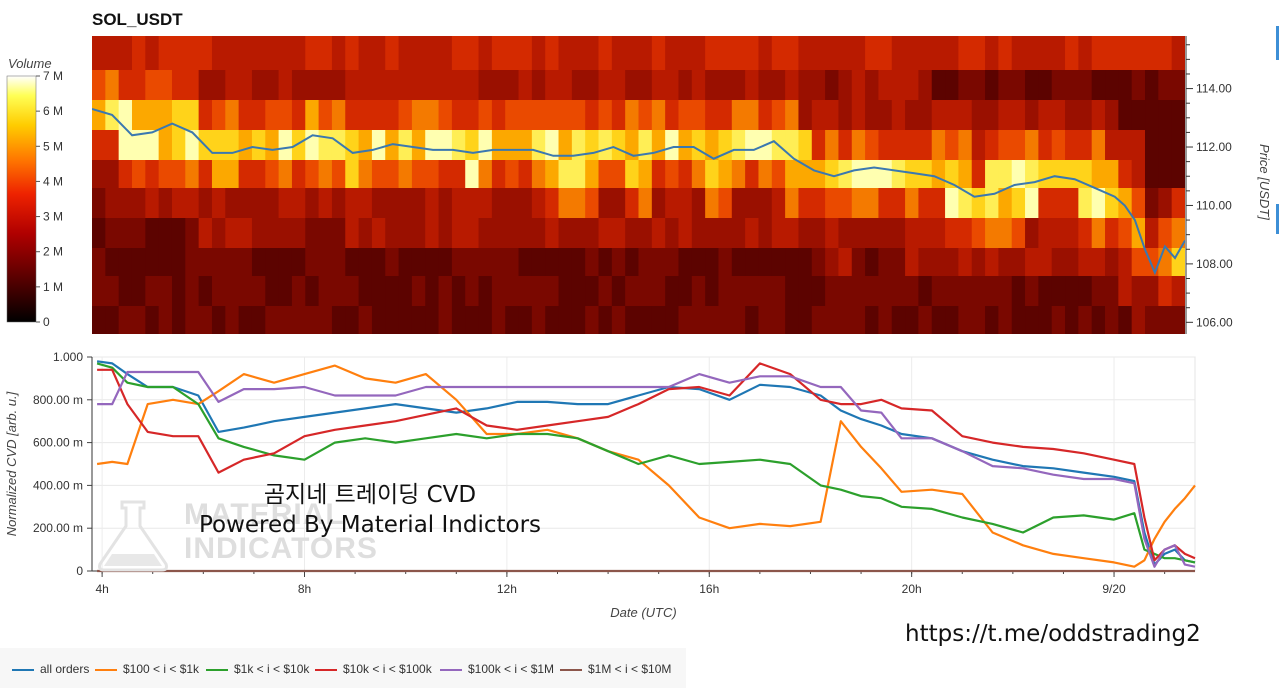  I want to click on cvd-y-tick-label: 600.00 m, so click(58, 443).